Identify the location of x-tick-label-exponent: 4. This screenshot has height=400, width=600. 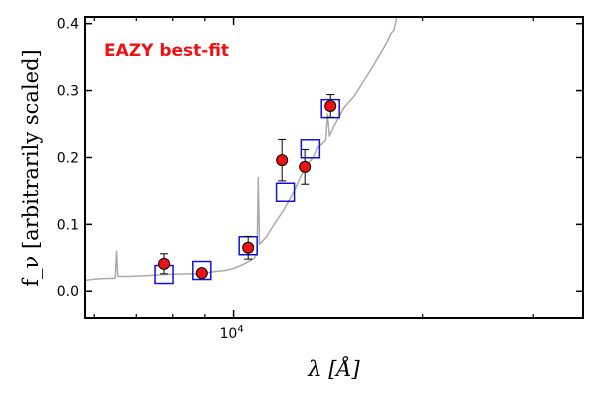
(240, 329).